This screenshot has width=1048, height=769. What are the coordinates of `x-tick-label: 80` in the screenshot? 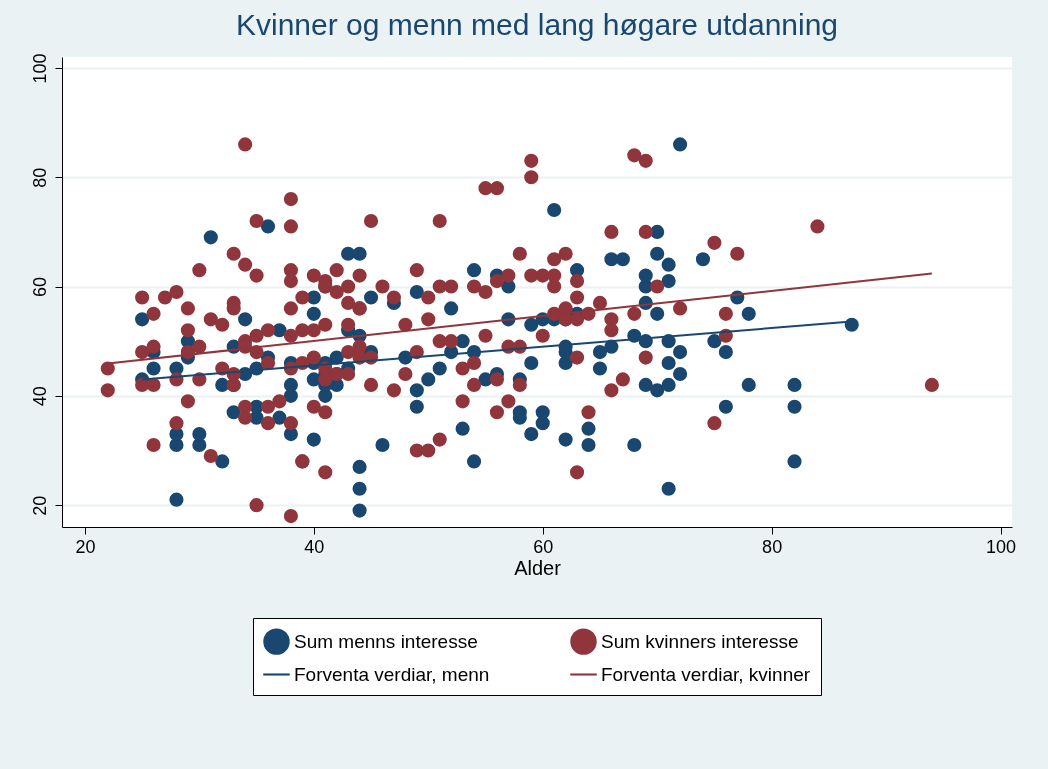 It's located at (772, 546).